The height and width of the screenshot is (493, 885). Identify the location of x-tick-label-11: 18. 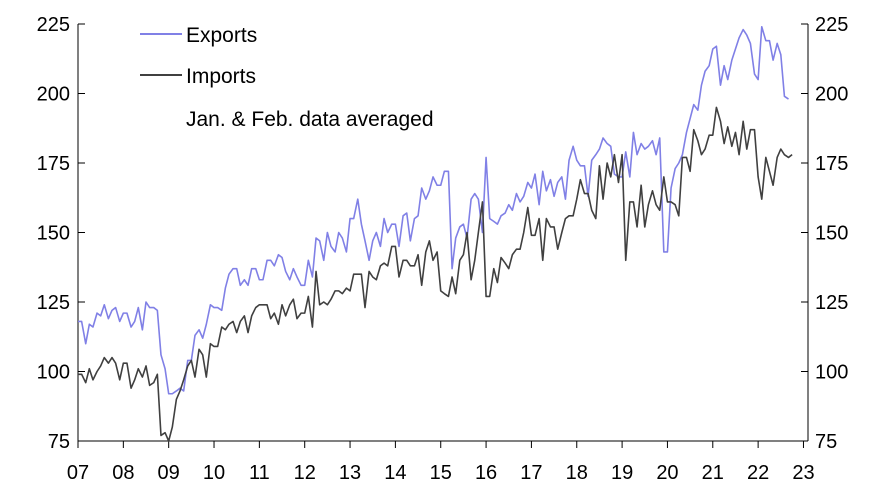
(577, 473).